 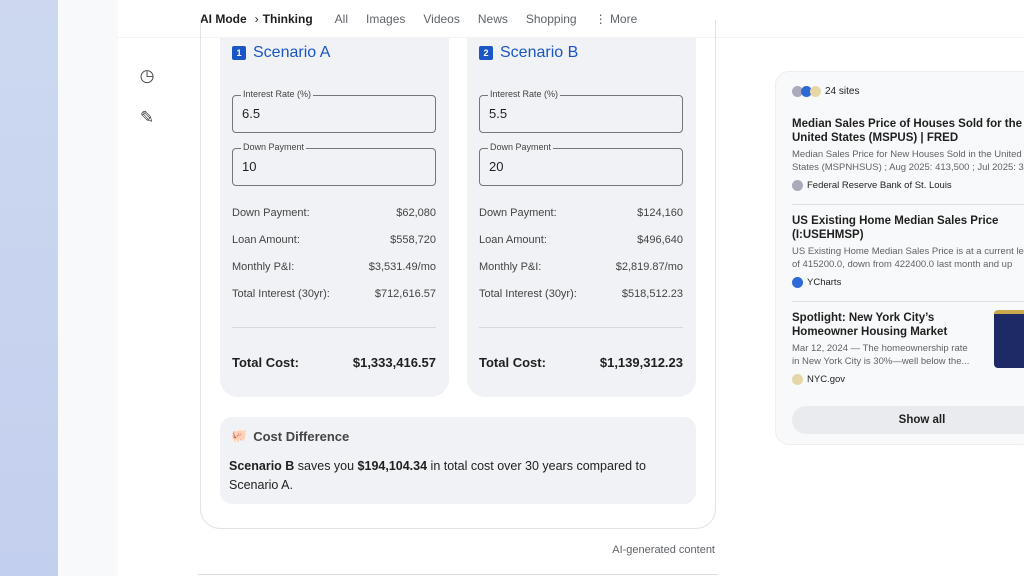 What do you see at coordinates (641, 362) in the screenshot?
I see `total-value: $1,139,312.23` at bounding box center [641, 362].